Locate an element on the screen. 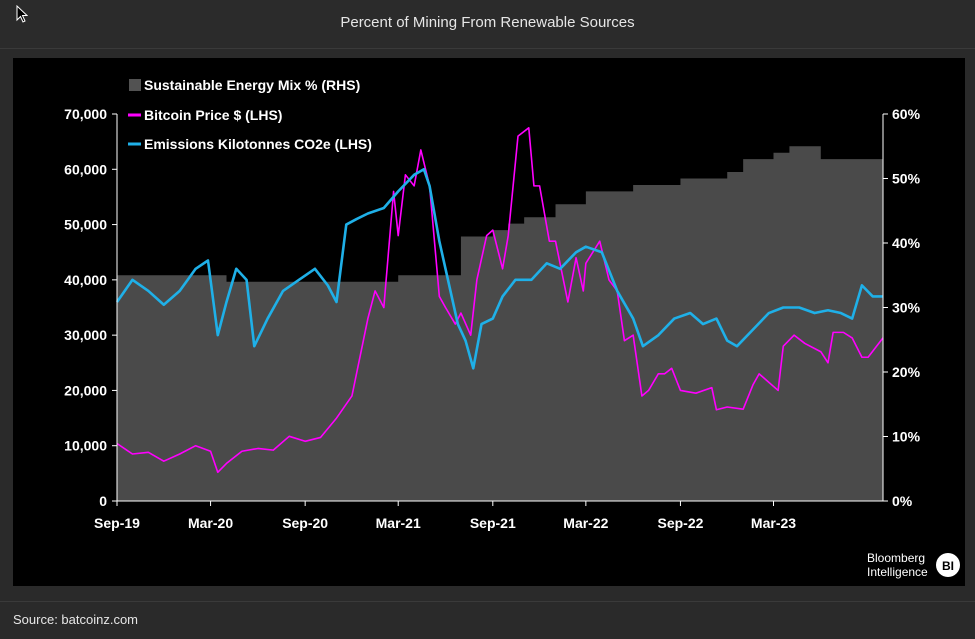 This screenshot has width=975, height=639. x-tick-label: Mar-22 is located at coordinates (585, 523).